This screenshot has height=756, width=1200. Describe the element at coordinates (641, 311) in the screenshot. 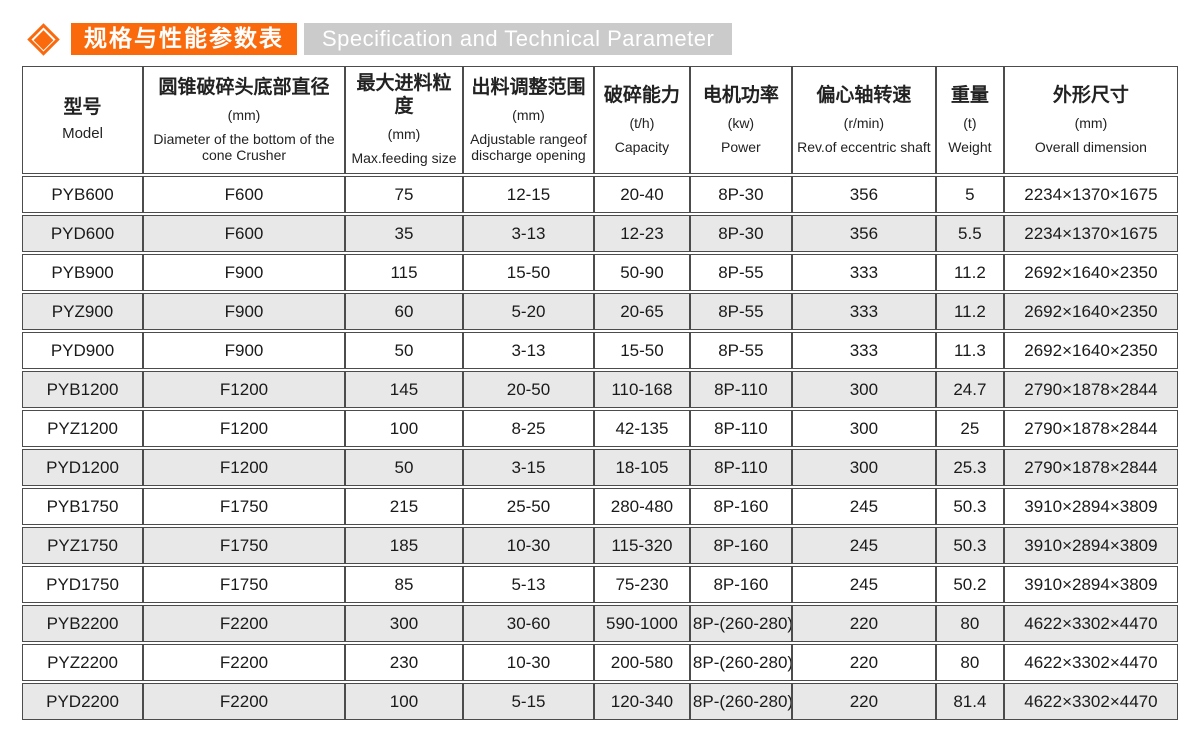

I see `value-cell: 20-65` at that location.